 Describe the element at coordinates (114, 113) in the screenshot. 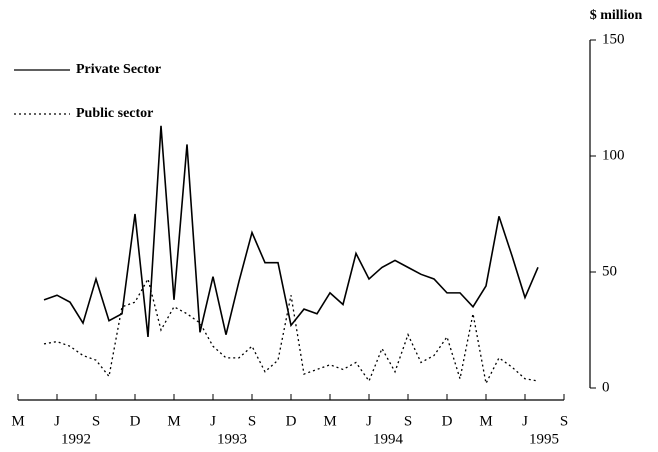

I see `legend-label: Public sector` at that location.